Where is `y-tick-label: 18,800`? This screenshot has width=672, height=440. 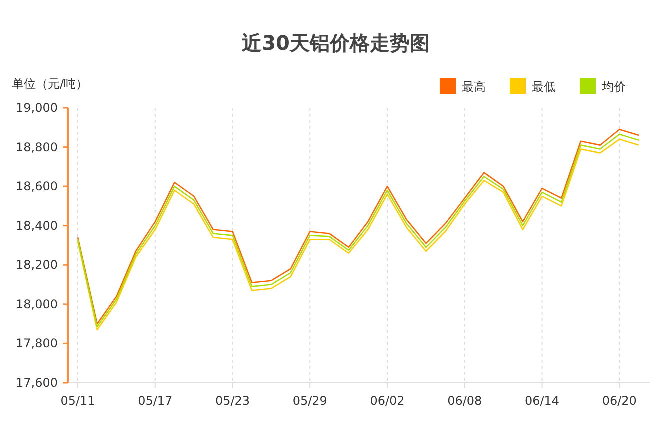 y-tick-label: 18,800 is located at coordinates (37, 147).